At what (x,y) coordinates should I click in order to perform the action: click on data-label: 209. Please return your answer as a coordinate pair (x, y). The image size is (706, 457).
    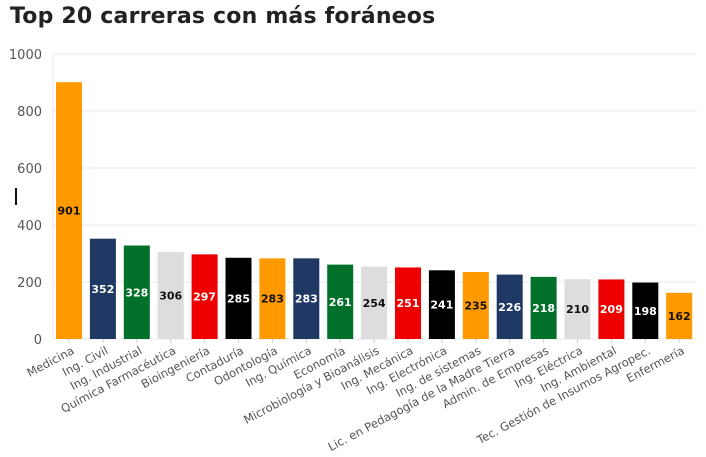
    Looking at the image, I should click on (611, 309).